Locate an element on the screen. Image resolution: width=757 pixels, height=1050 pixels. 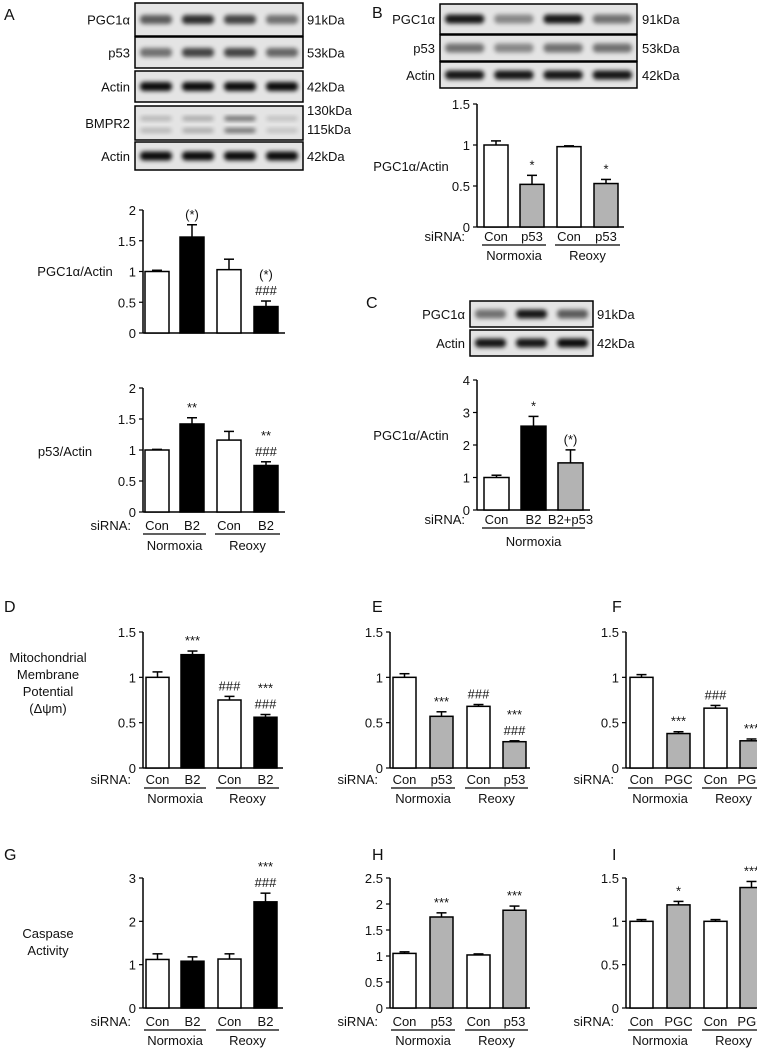
panel-letter-e: E is located at coordinates (377, 607).